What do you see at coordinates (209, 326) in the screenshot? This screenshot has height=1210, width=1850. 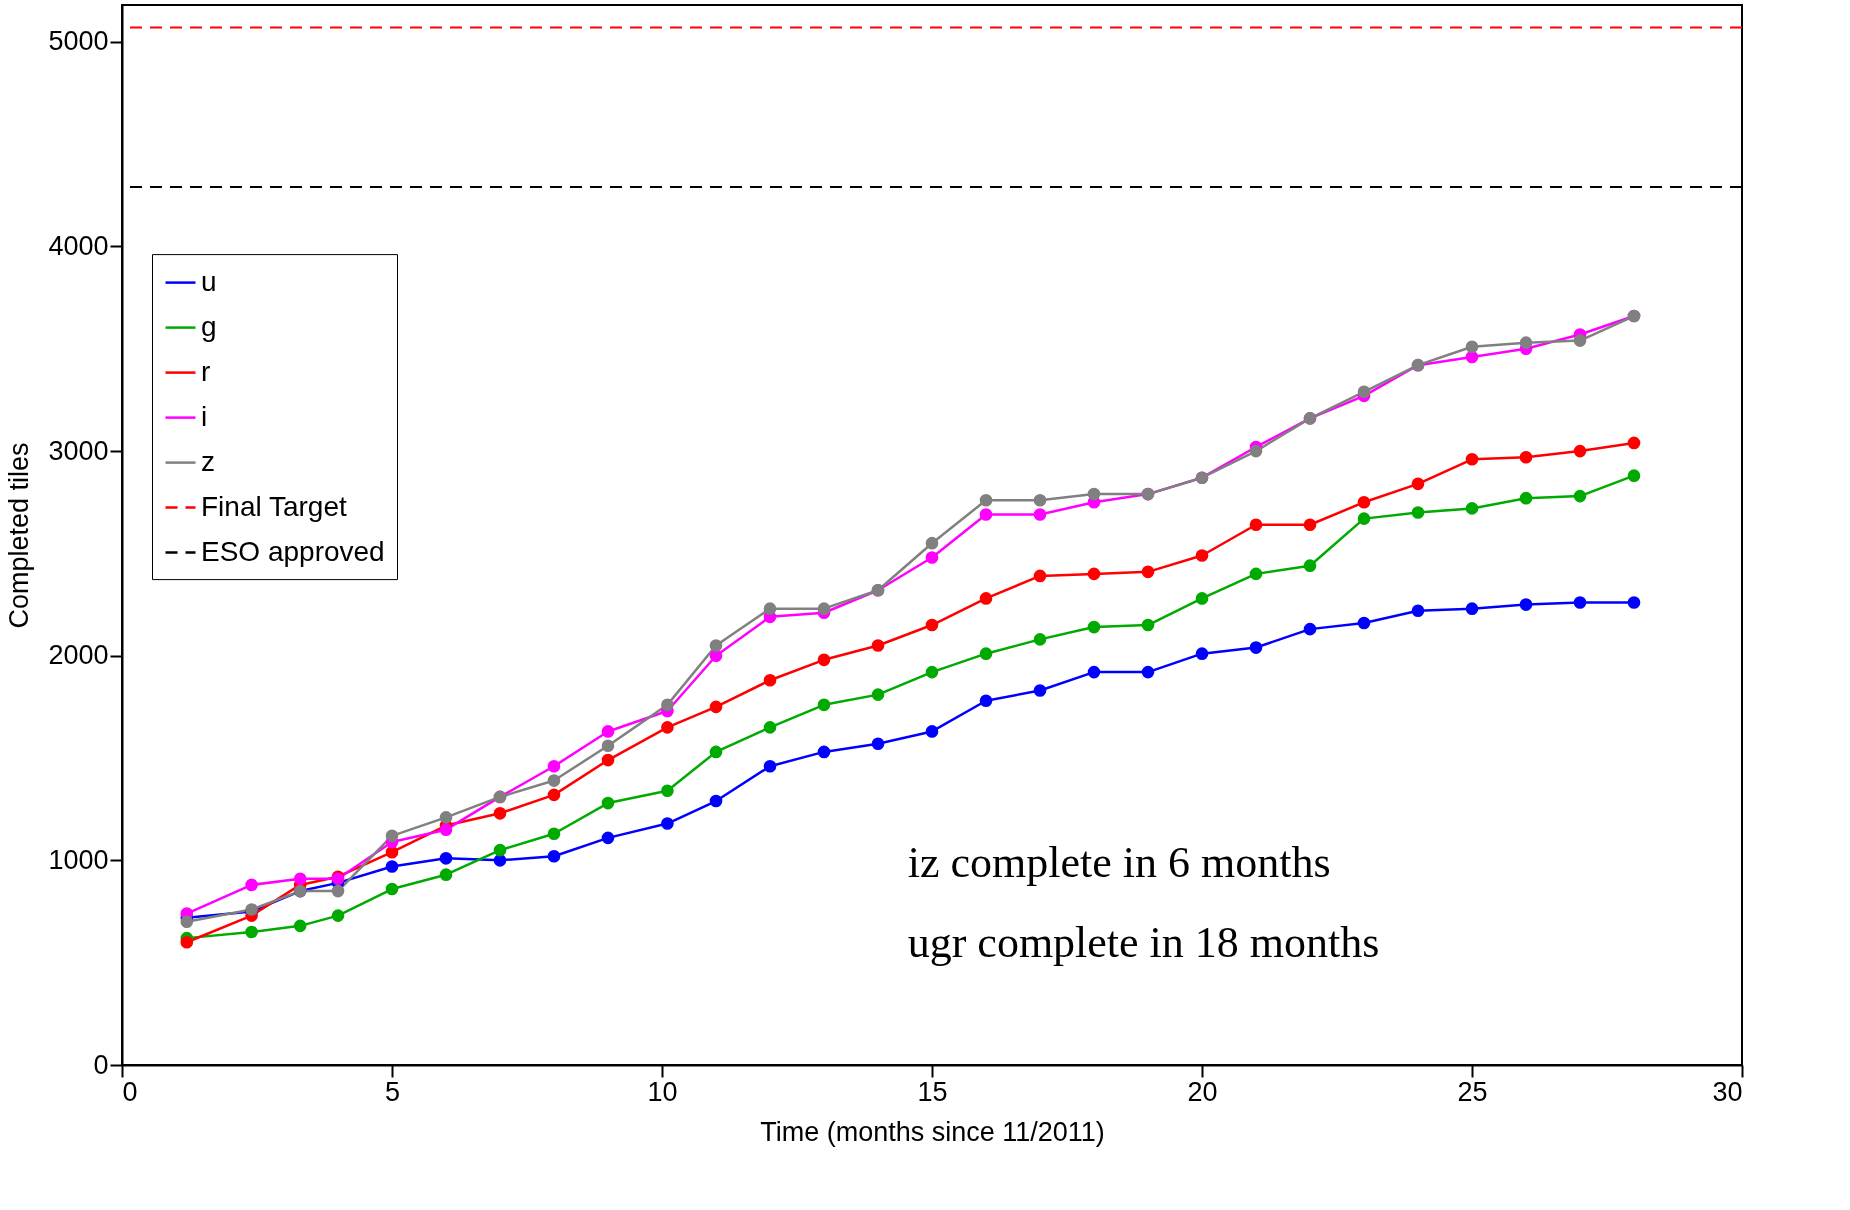 I see `legend-label: g` at bounding box center [209, 326].